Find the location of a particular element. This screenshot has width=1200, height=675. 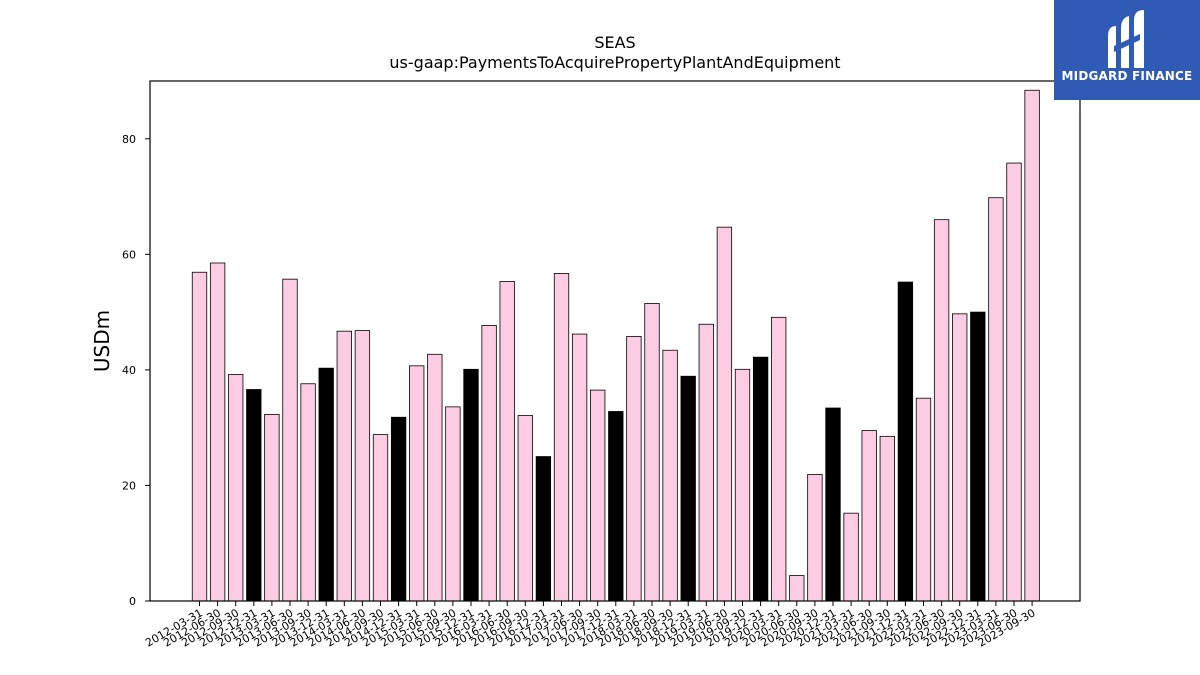

chart-title: SEAS is located at coordinates (614, 42).